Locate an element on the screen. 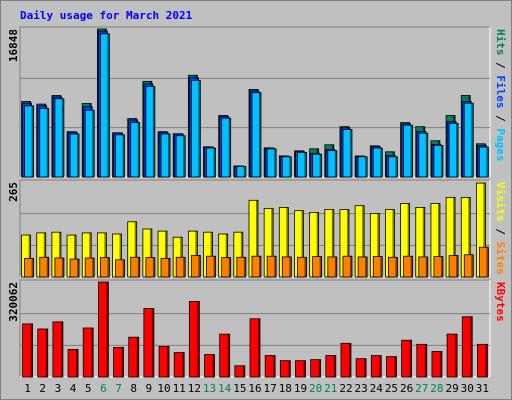 The width and height of the screenshot is (512, 400). x-tick-label: 7 is located at coordinates (118, 388).